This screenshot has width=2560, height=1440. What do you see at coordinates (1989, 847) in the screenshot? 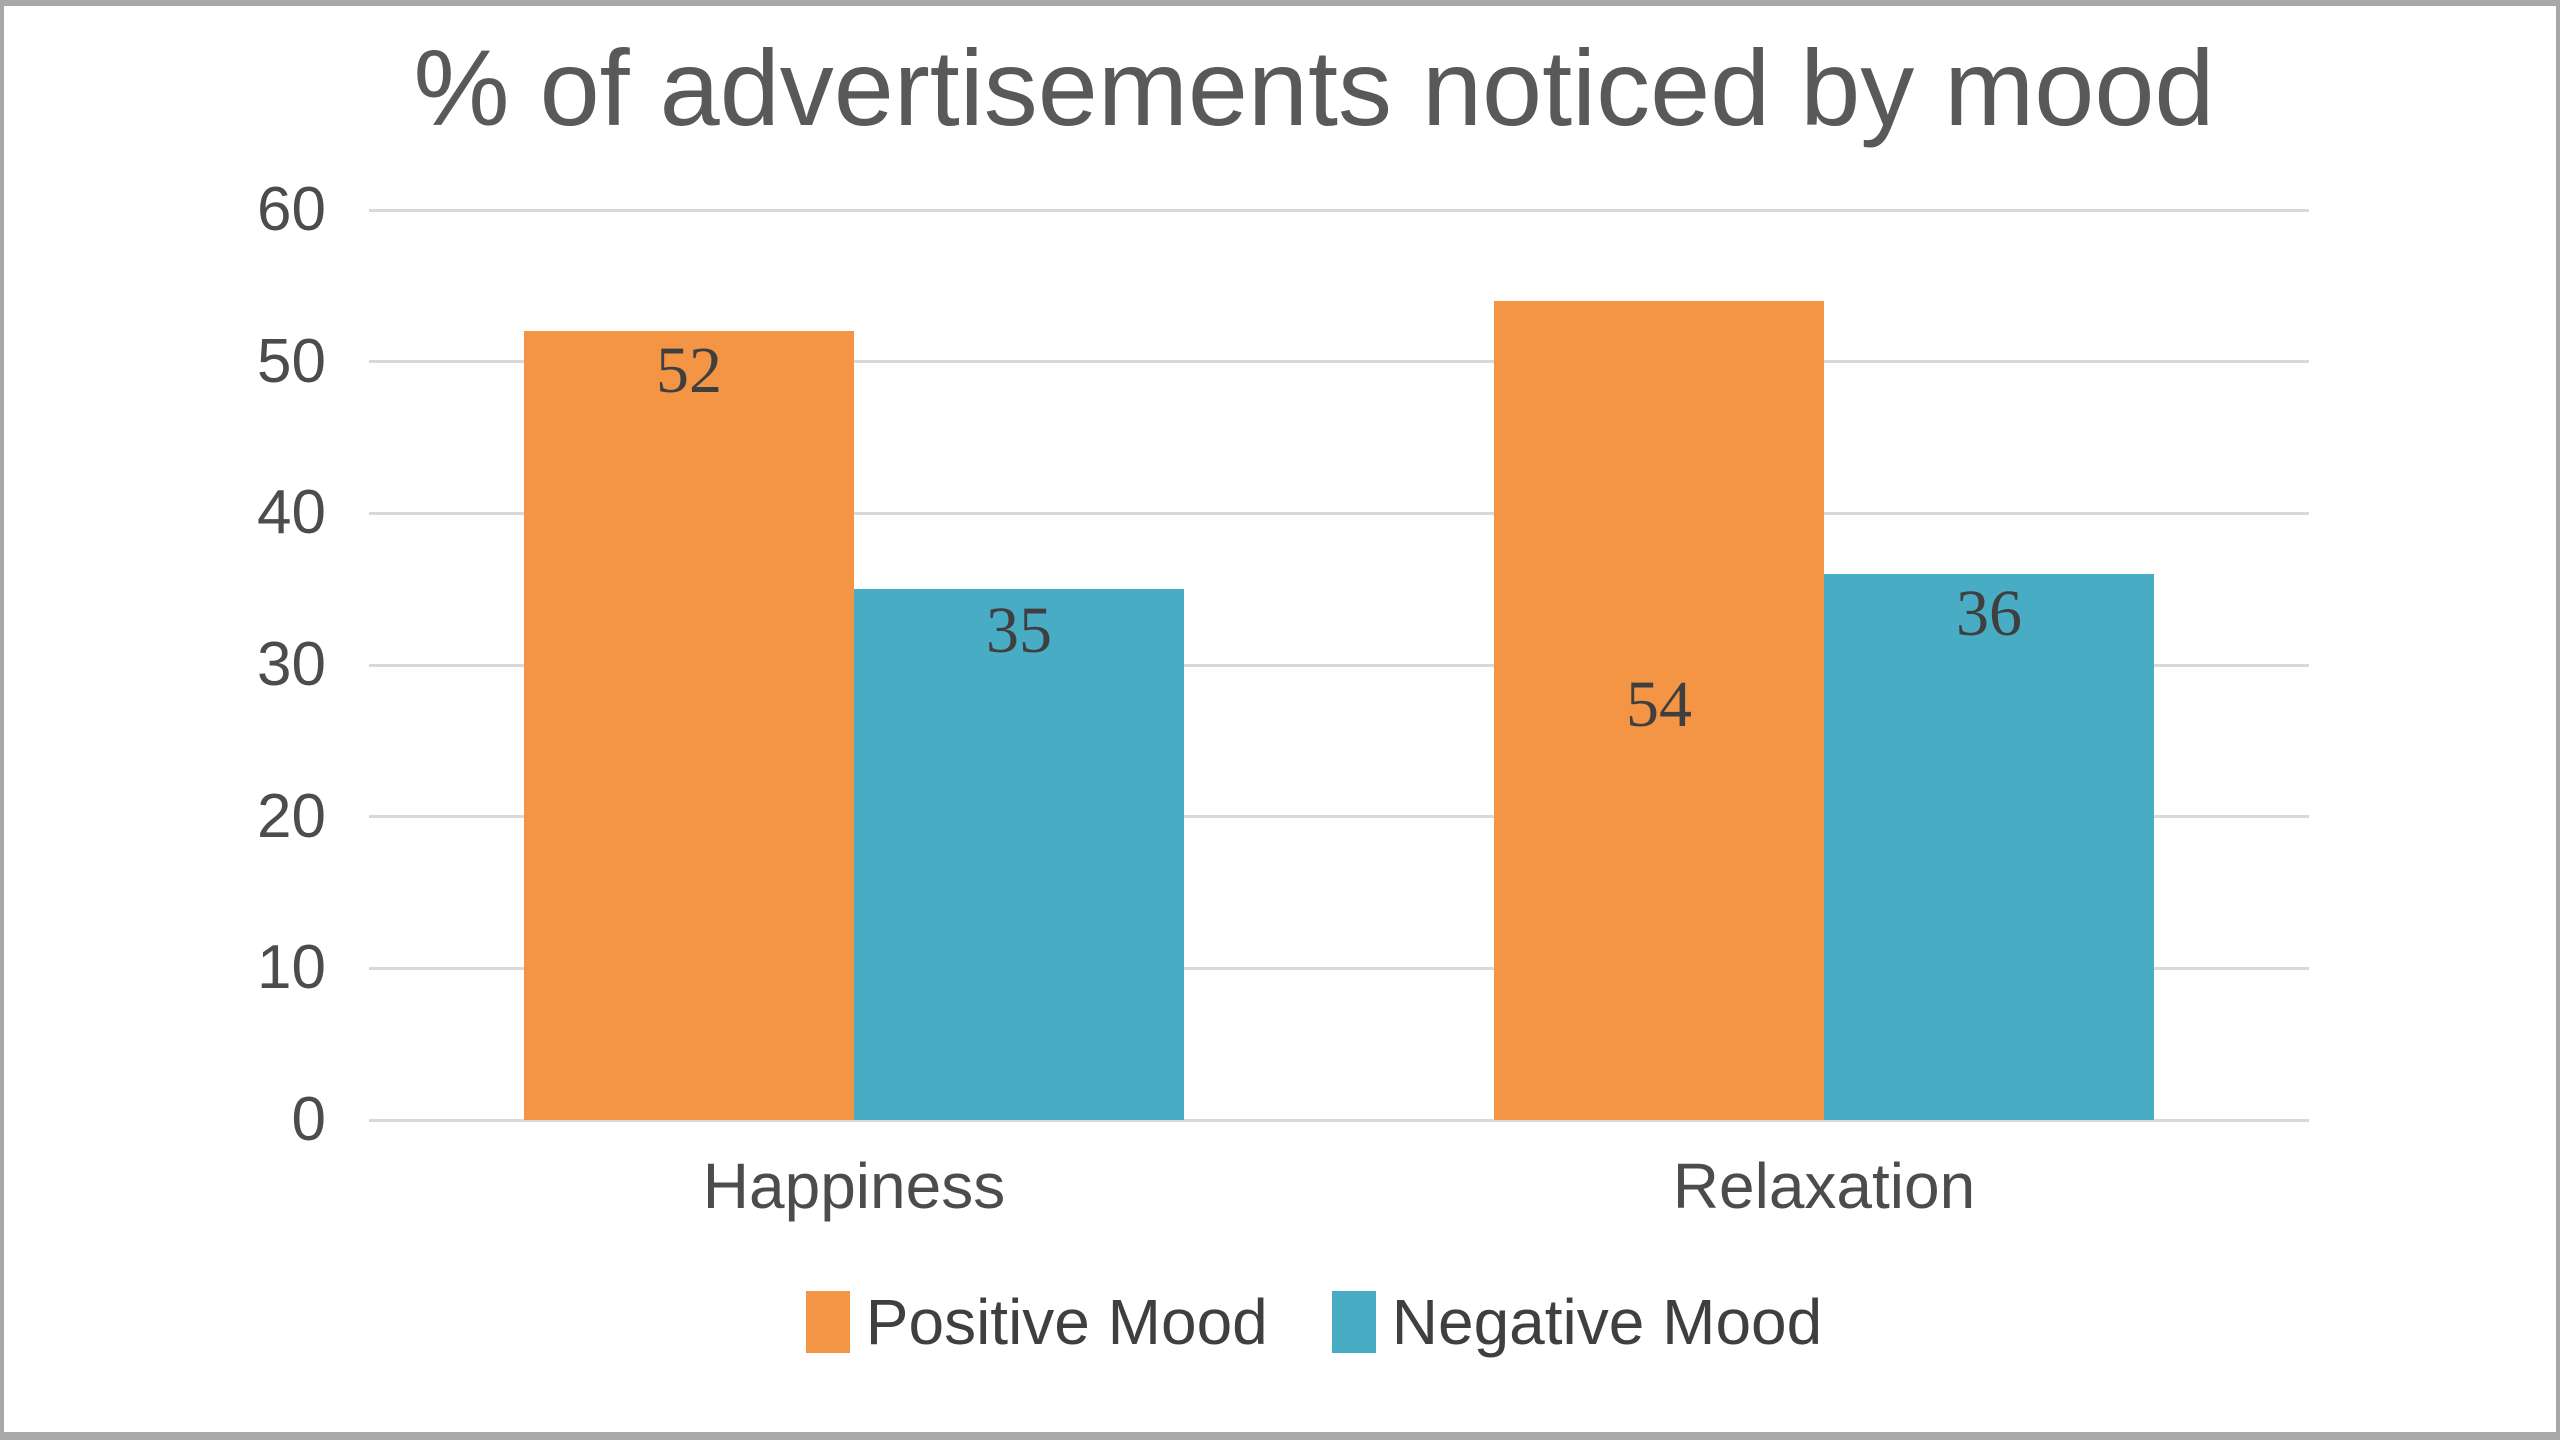
I see `bar-negative-mood-relaxation: 36` at bounding box center [1989, 847].